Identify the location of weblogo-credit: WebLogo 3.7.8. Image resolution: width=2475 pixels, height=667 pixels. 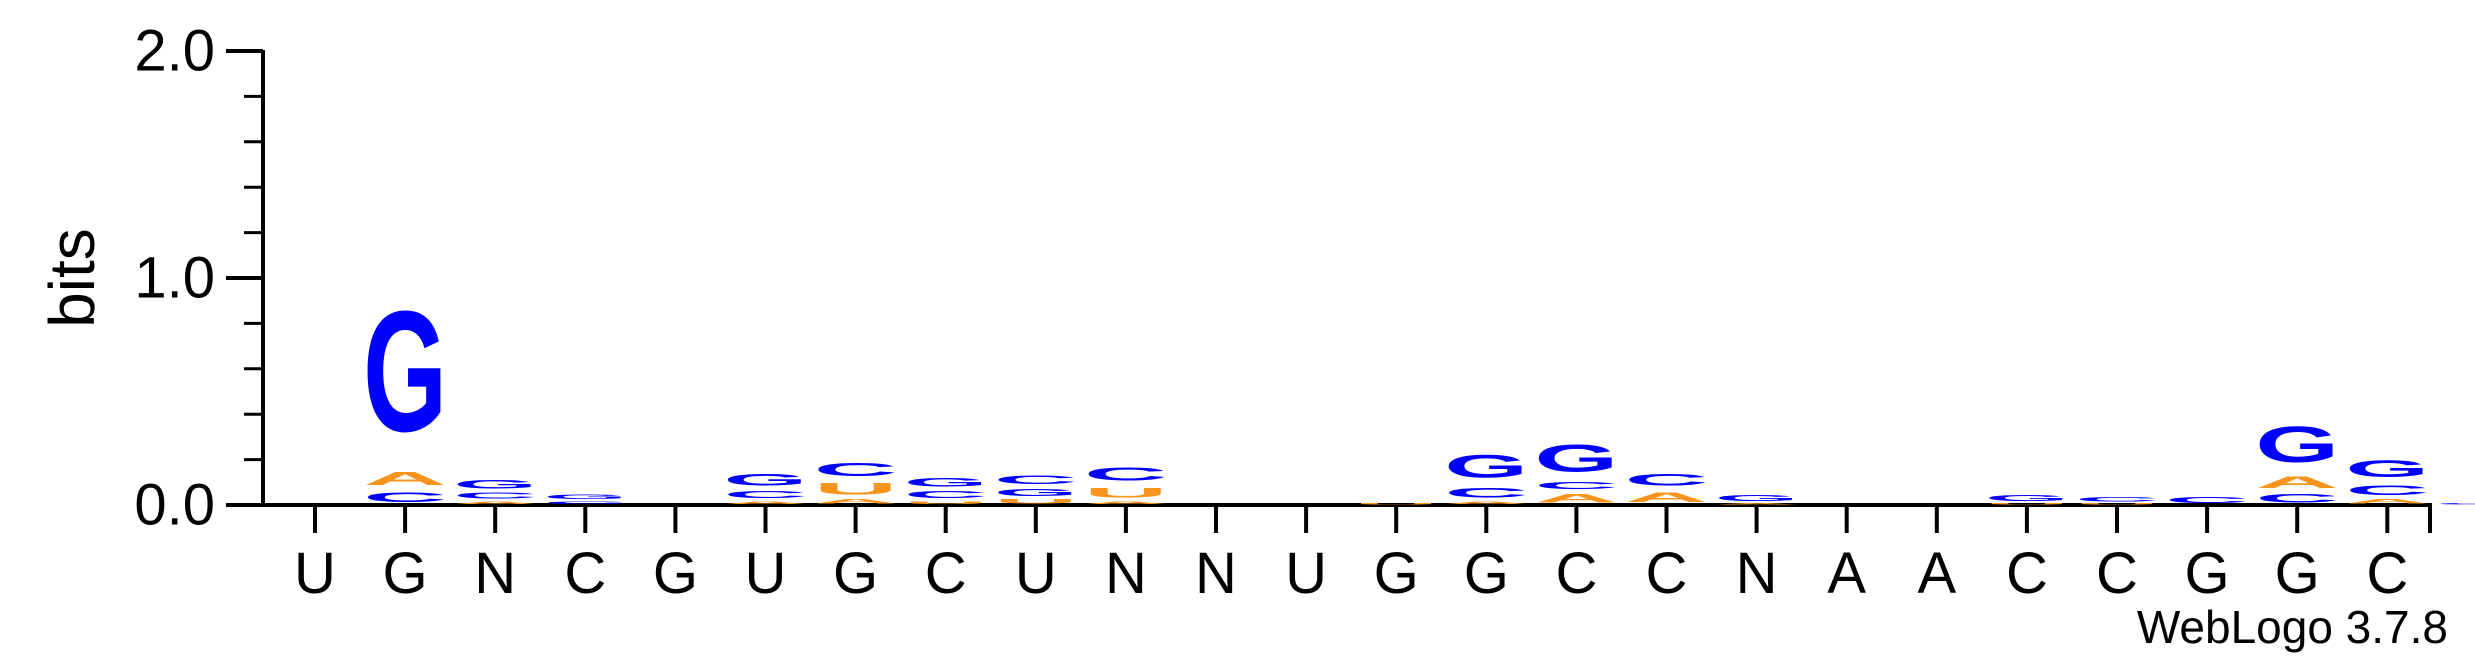
(2292, 627).